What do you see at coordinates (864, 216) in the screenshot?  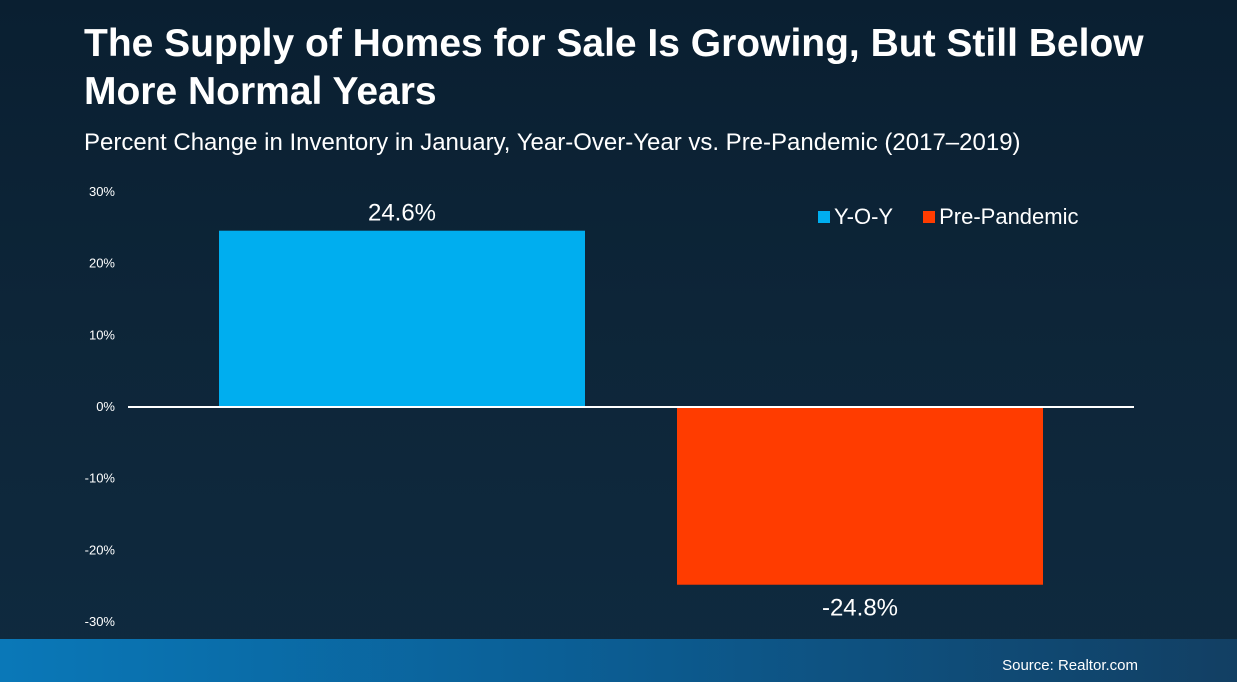 I see `legend-label-yoy: Y-O-Y` at bounding box center [864, 216].